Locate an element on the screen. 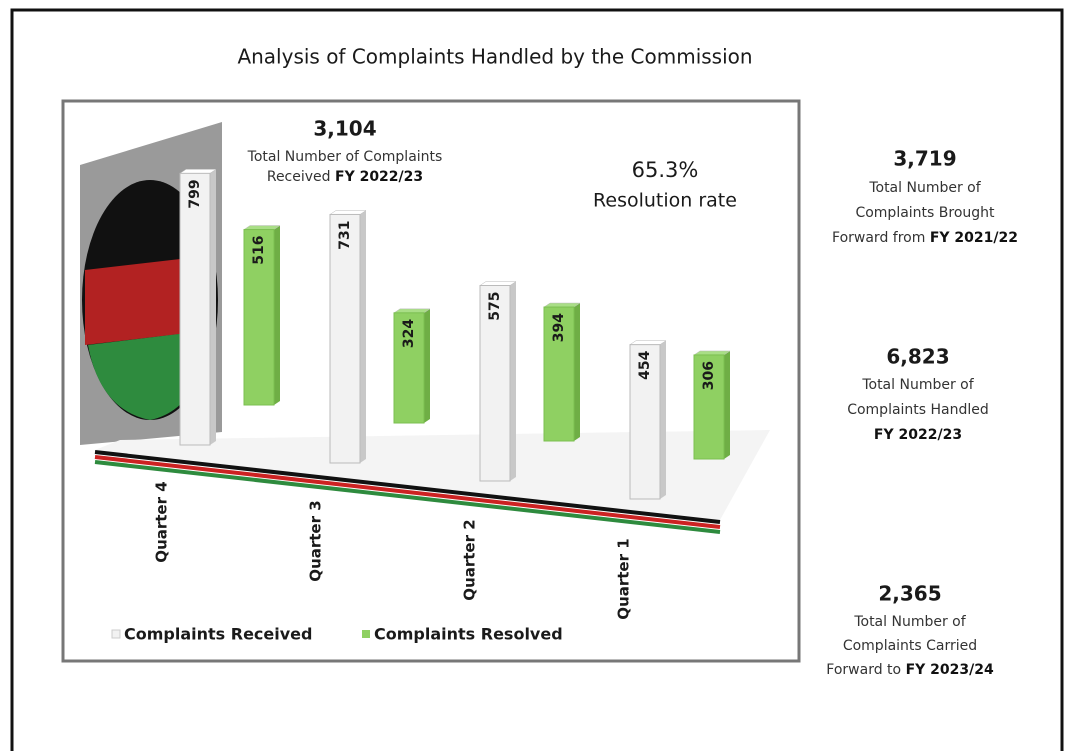 This screenshot has height=751, width=1066. data-label: 731 is located at coordinates (345, 234).